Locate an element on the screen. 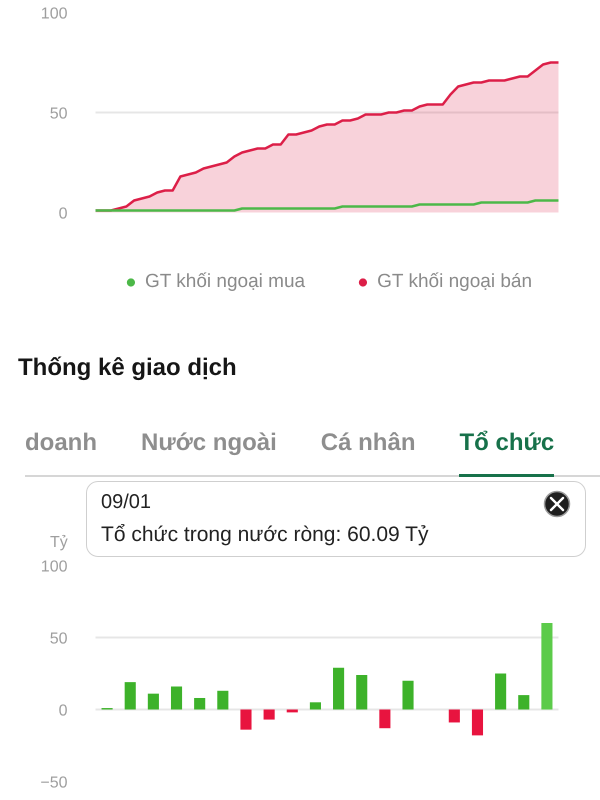 Image resolution: width=600 pixels, height=800 pixels. text: Thống kê giao dịch is located at coordinates (127, 368).